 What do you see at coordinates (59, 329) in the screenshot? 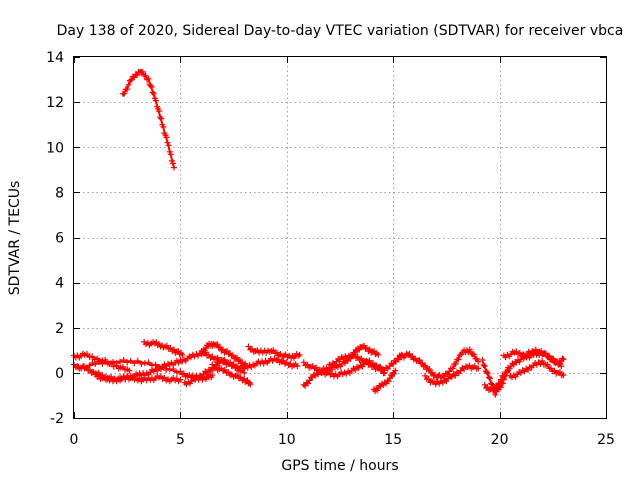
I see `y-tick-label: 2` at bounding box center [59, 329].